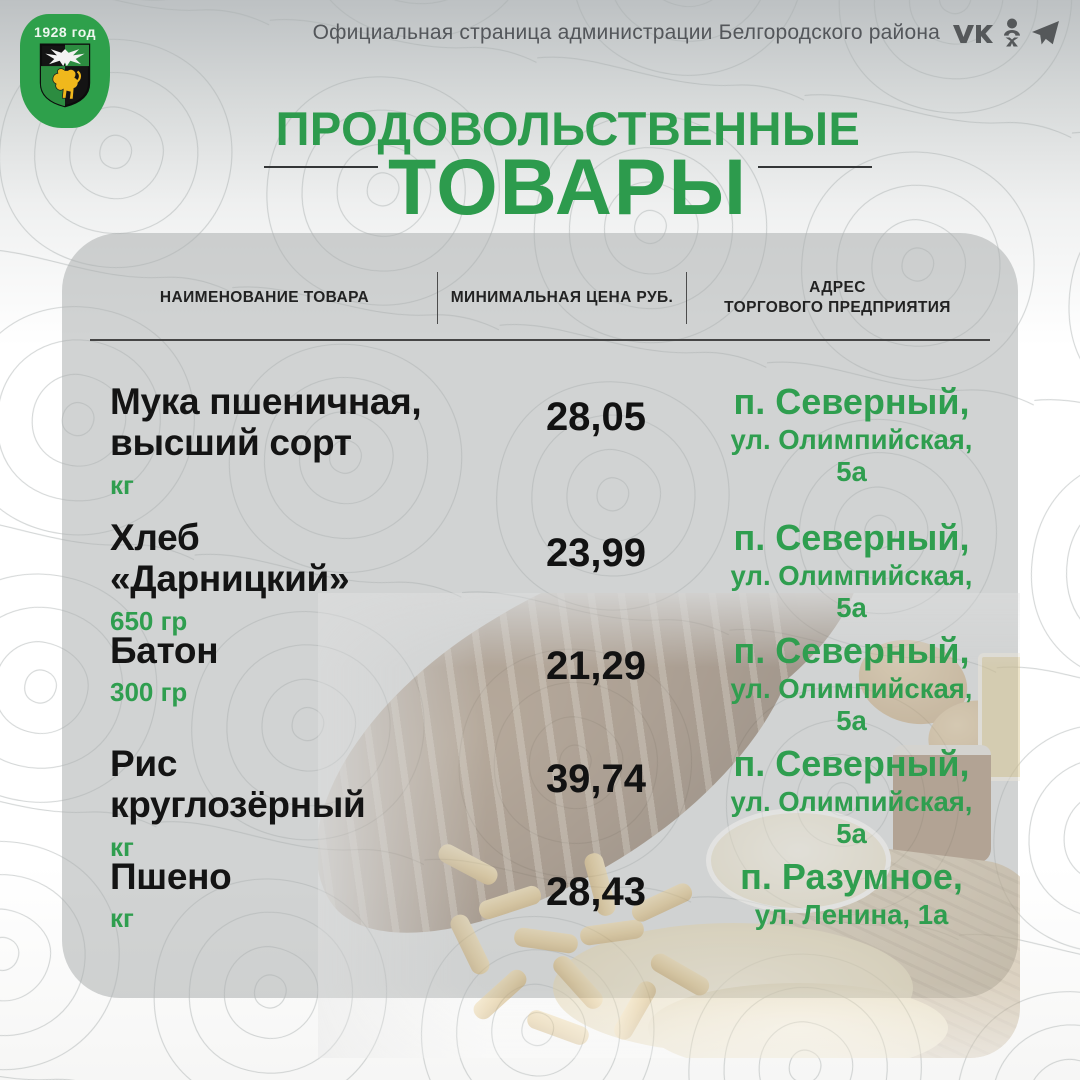 Image resolution: width=1080 pixels, height=1080 pixels. I want to click on title-line2: ТОВАРЫ, so click(568, 187).